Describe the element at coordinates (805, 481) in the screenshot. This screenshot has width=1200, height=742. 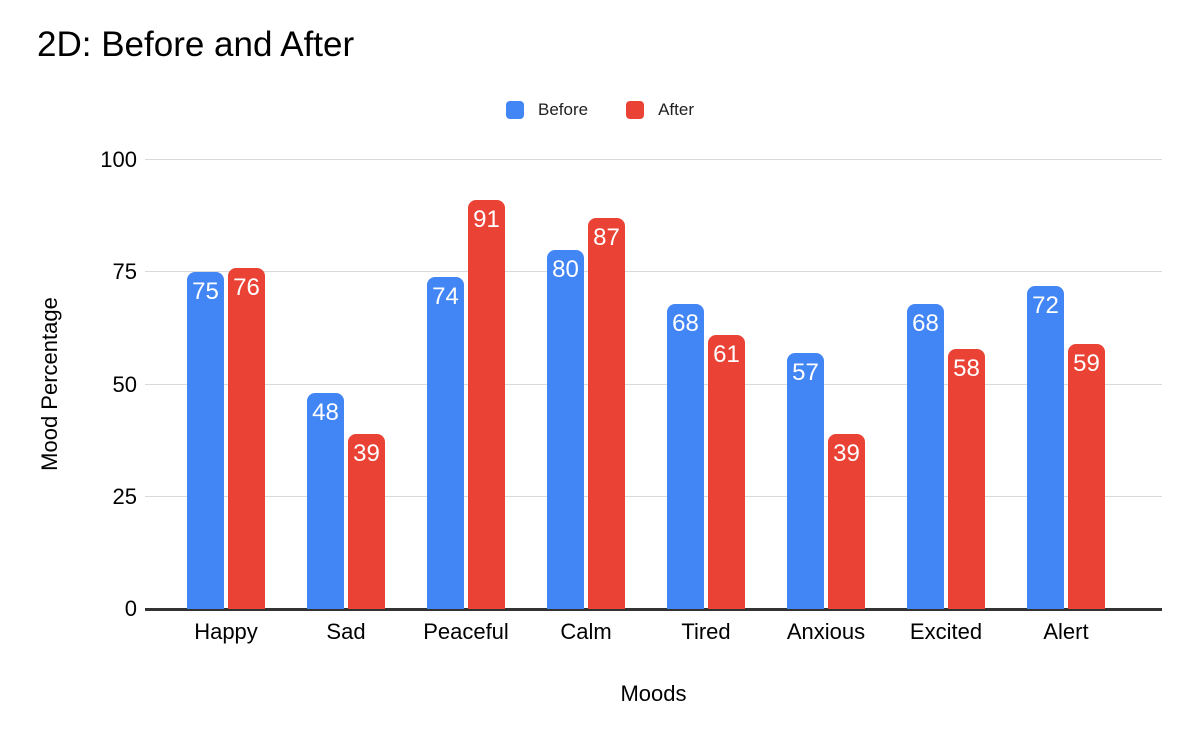
I see `bar-before-anxious: 57` at that location.